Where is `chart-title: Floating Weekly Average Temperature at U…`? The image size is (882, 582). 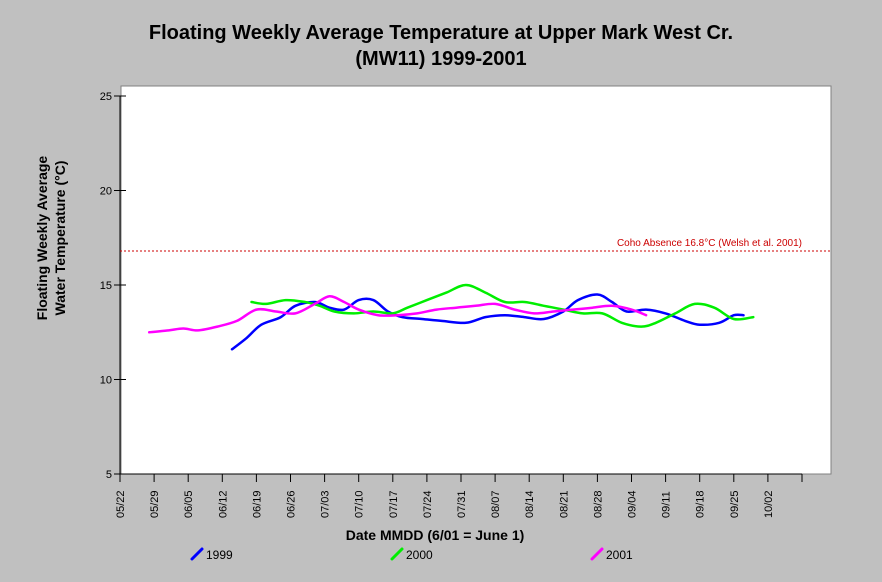
chart-title: Floating Weekly Average Temperature at U… is located at coordinates (441, 46).